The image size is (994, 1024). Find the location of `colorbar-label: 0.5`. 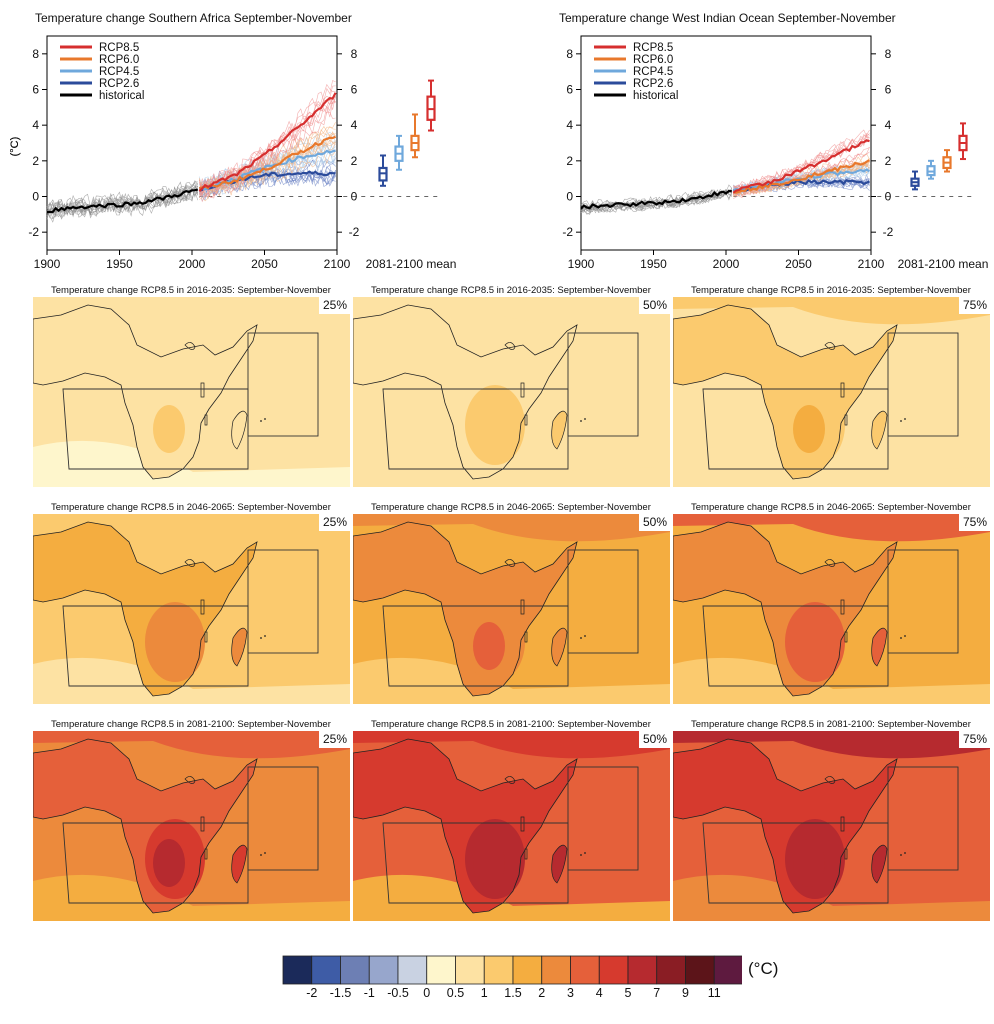

colorbar-label: 0.5 is located at coordinates (455, 993).